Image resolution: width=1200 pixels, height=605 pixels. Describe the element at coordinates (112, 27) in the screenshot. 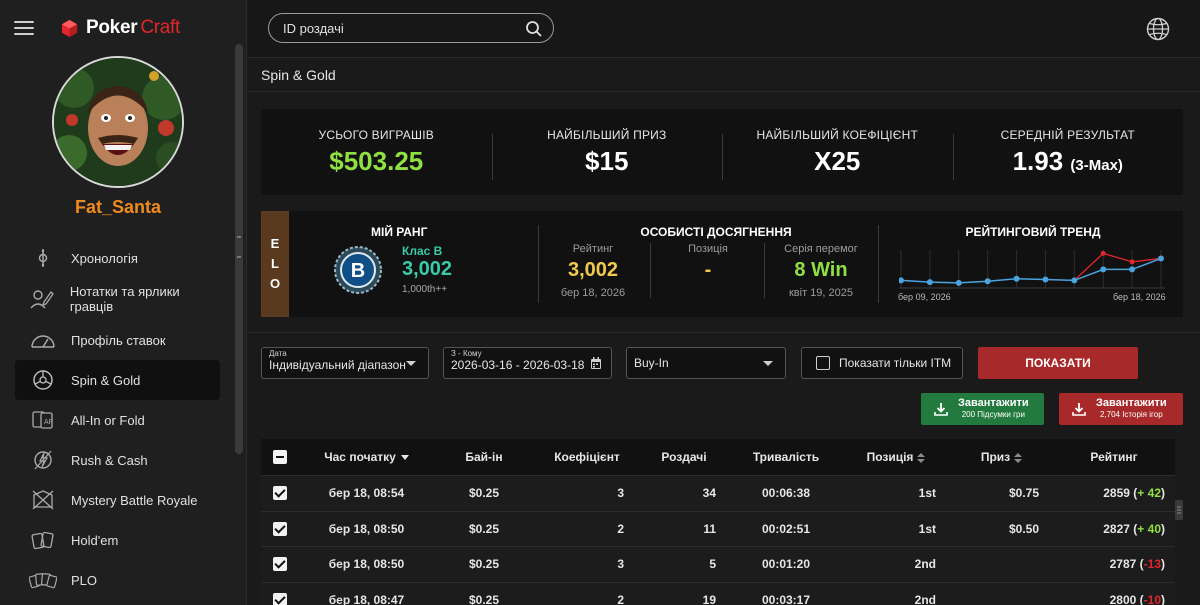

I see `logo-text-poker: Poker` at that location.